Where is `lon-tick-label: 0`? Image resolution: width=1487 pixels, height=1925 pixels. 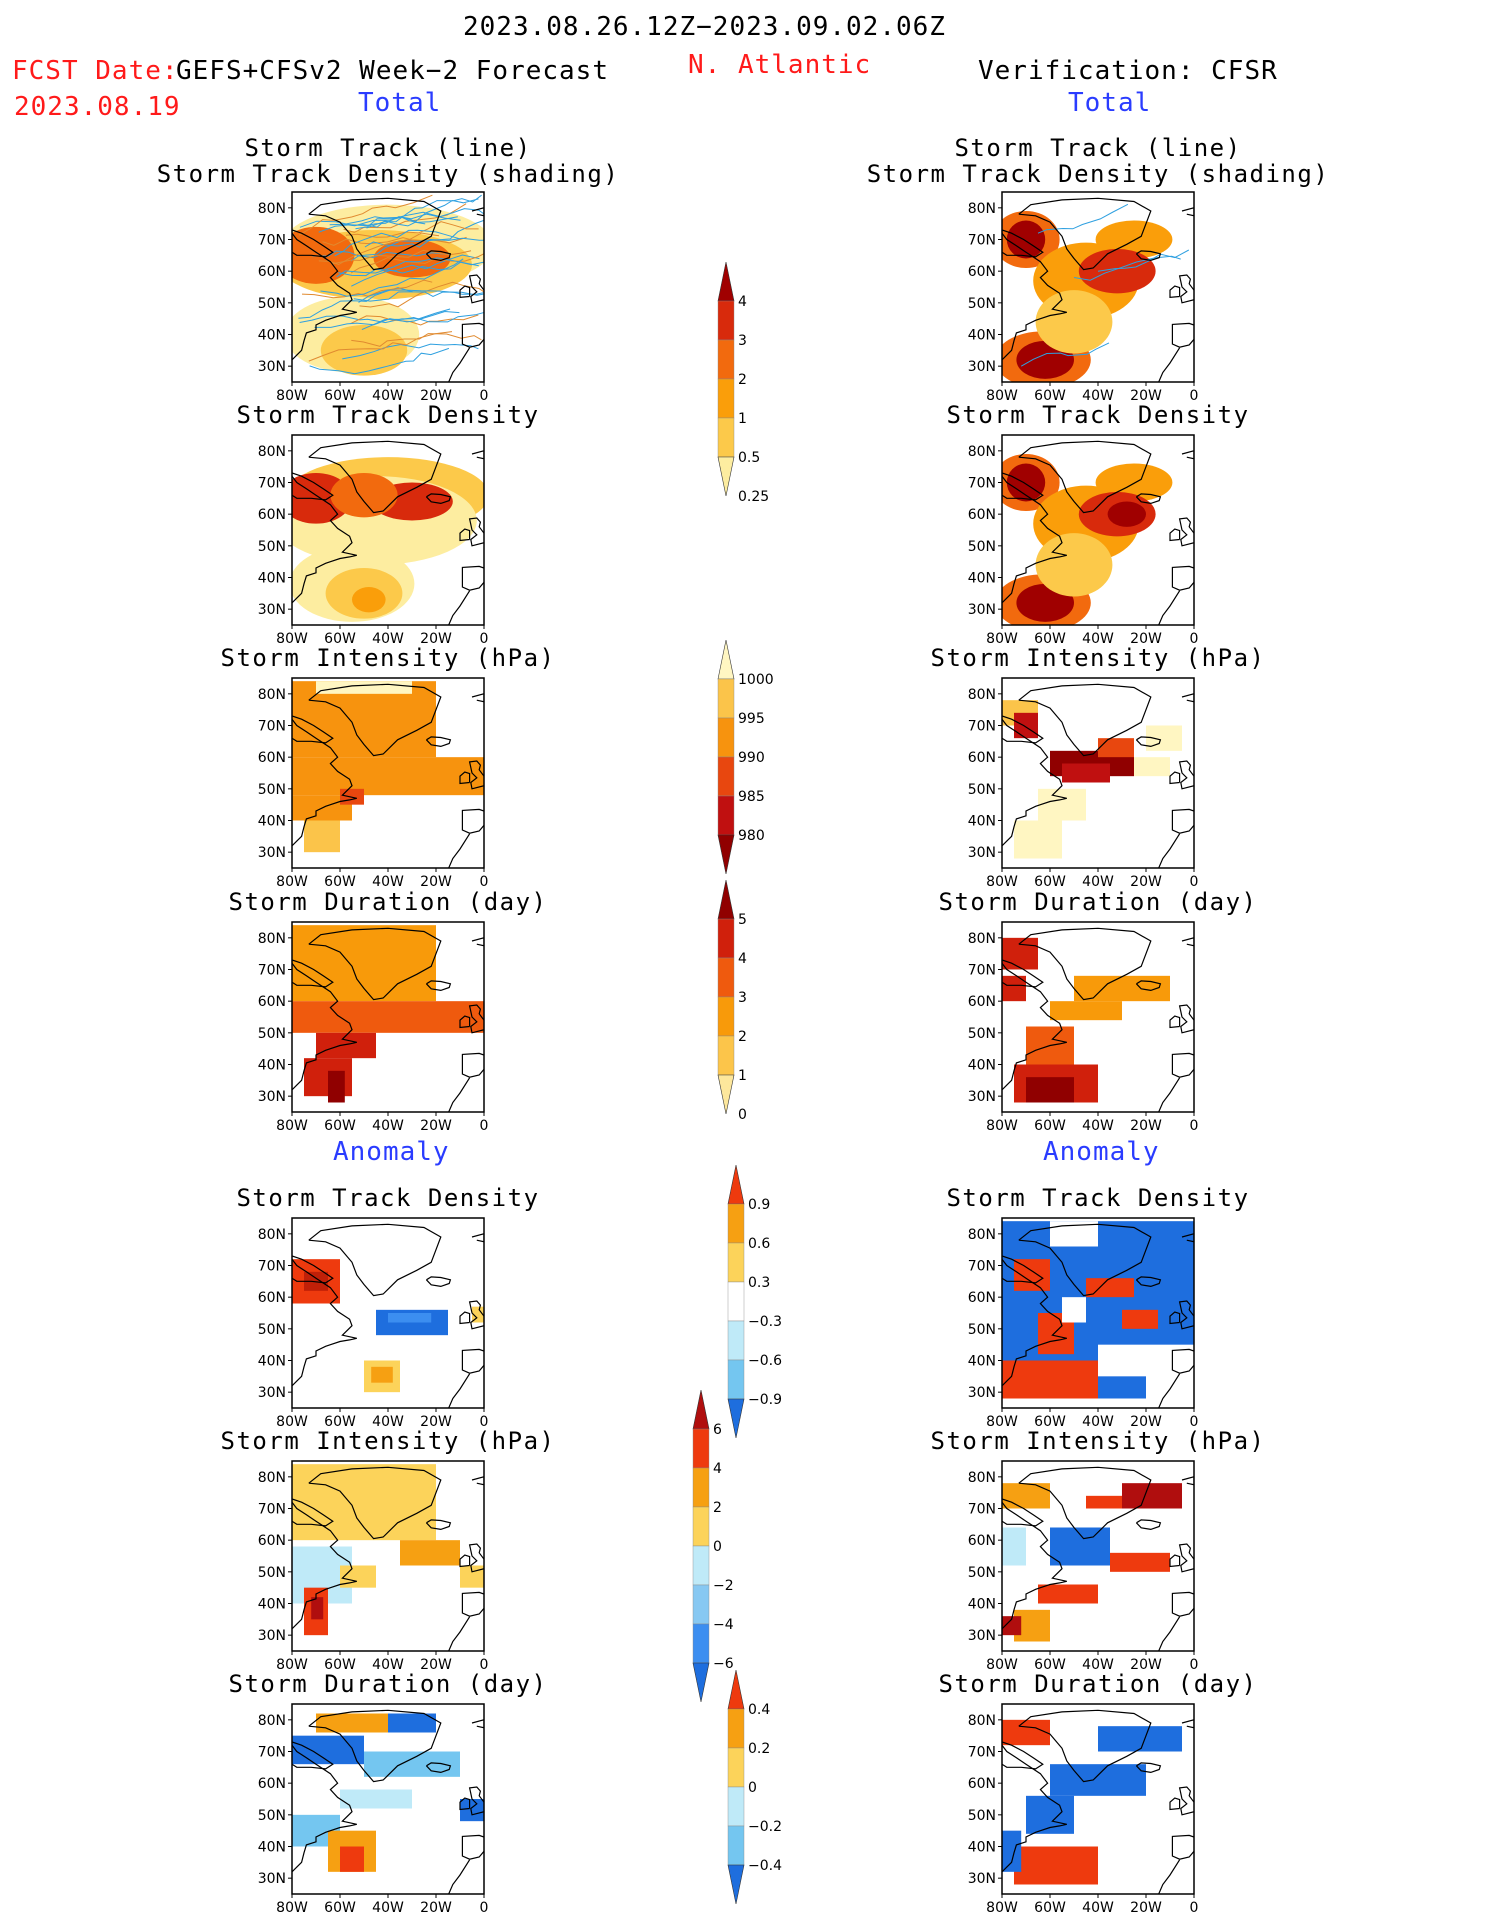 lon-tick-label: 0 is located at coordinates (1194, 1908).